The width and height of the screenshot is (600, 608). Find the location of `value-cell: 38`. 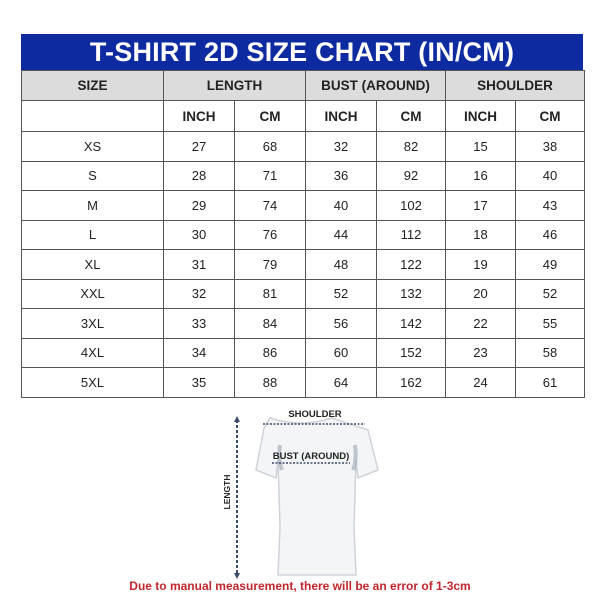

value-cell: 38 is located at coordinates (550, 146).